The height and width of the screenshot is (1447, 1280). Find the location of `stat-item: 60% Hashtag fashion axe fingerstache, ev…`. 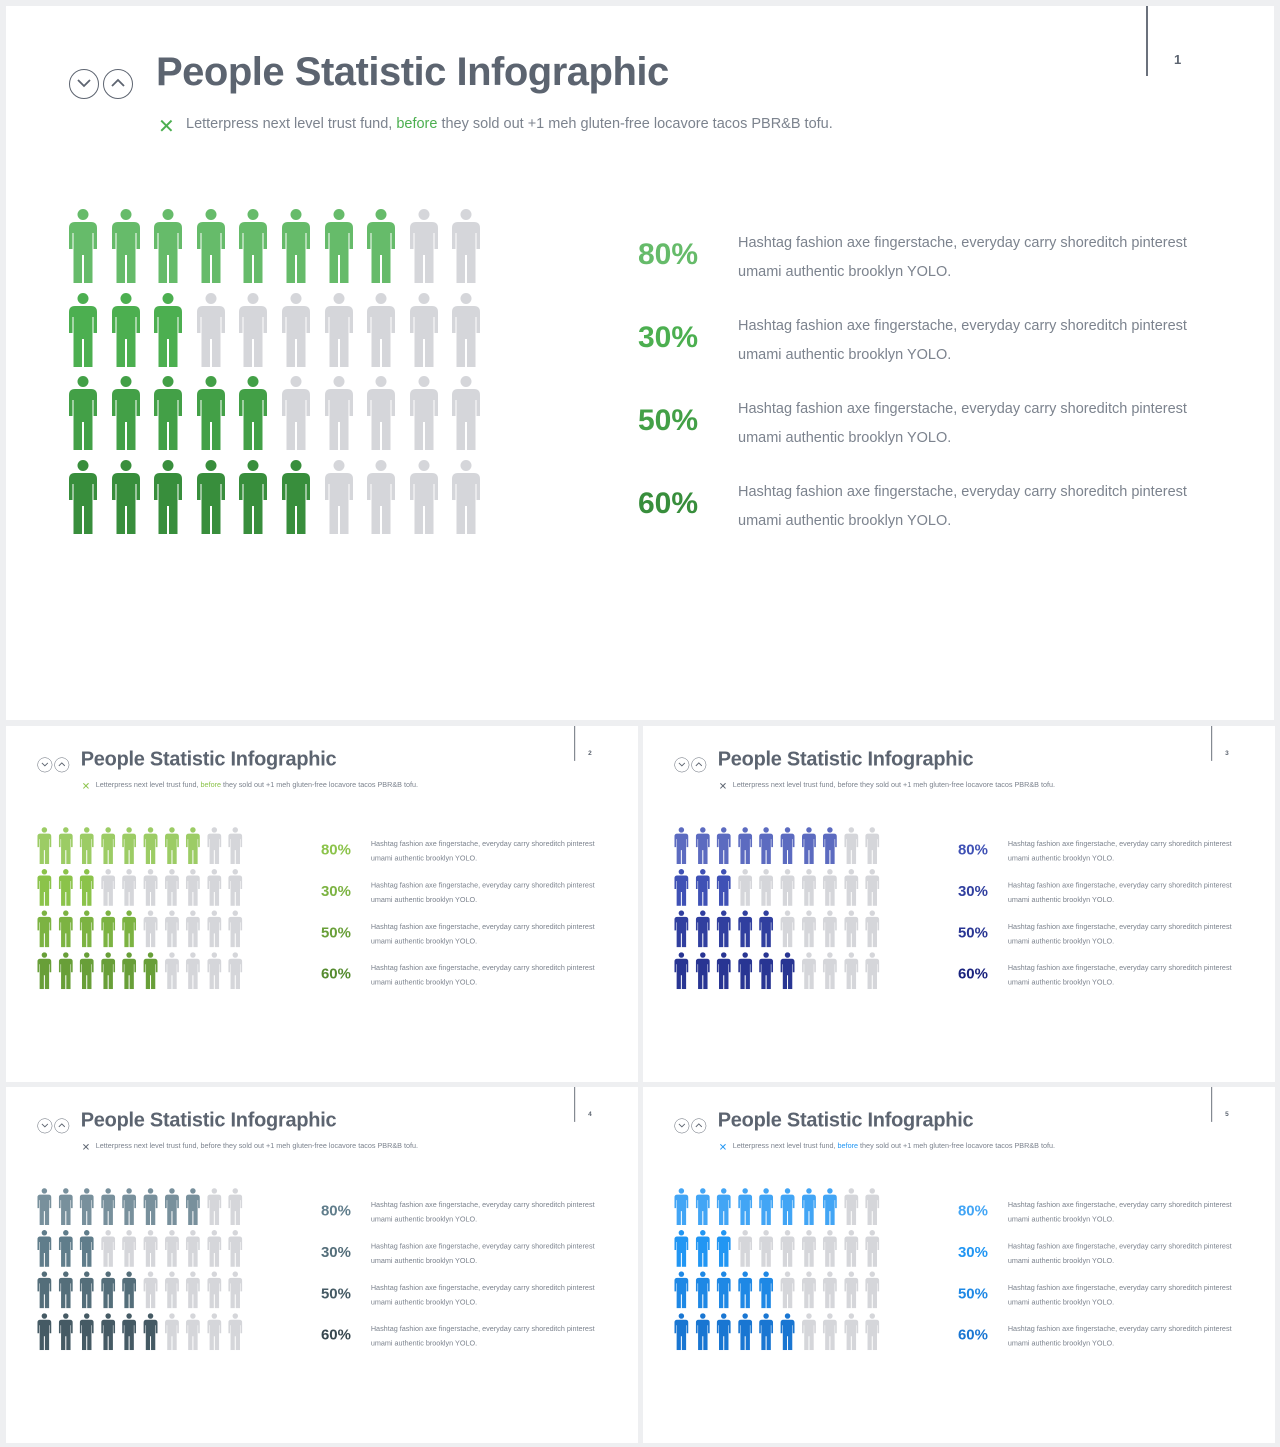

stat-item: 60% Hashtag fashion axe fingerstache, ev… is located at coordinates (465, 980).